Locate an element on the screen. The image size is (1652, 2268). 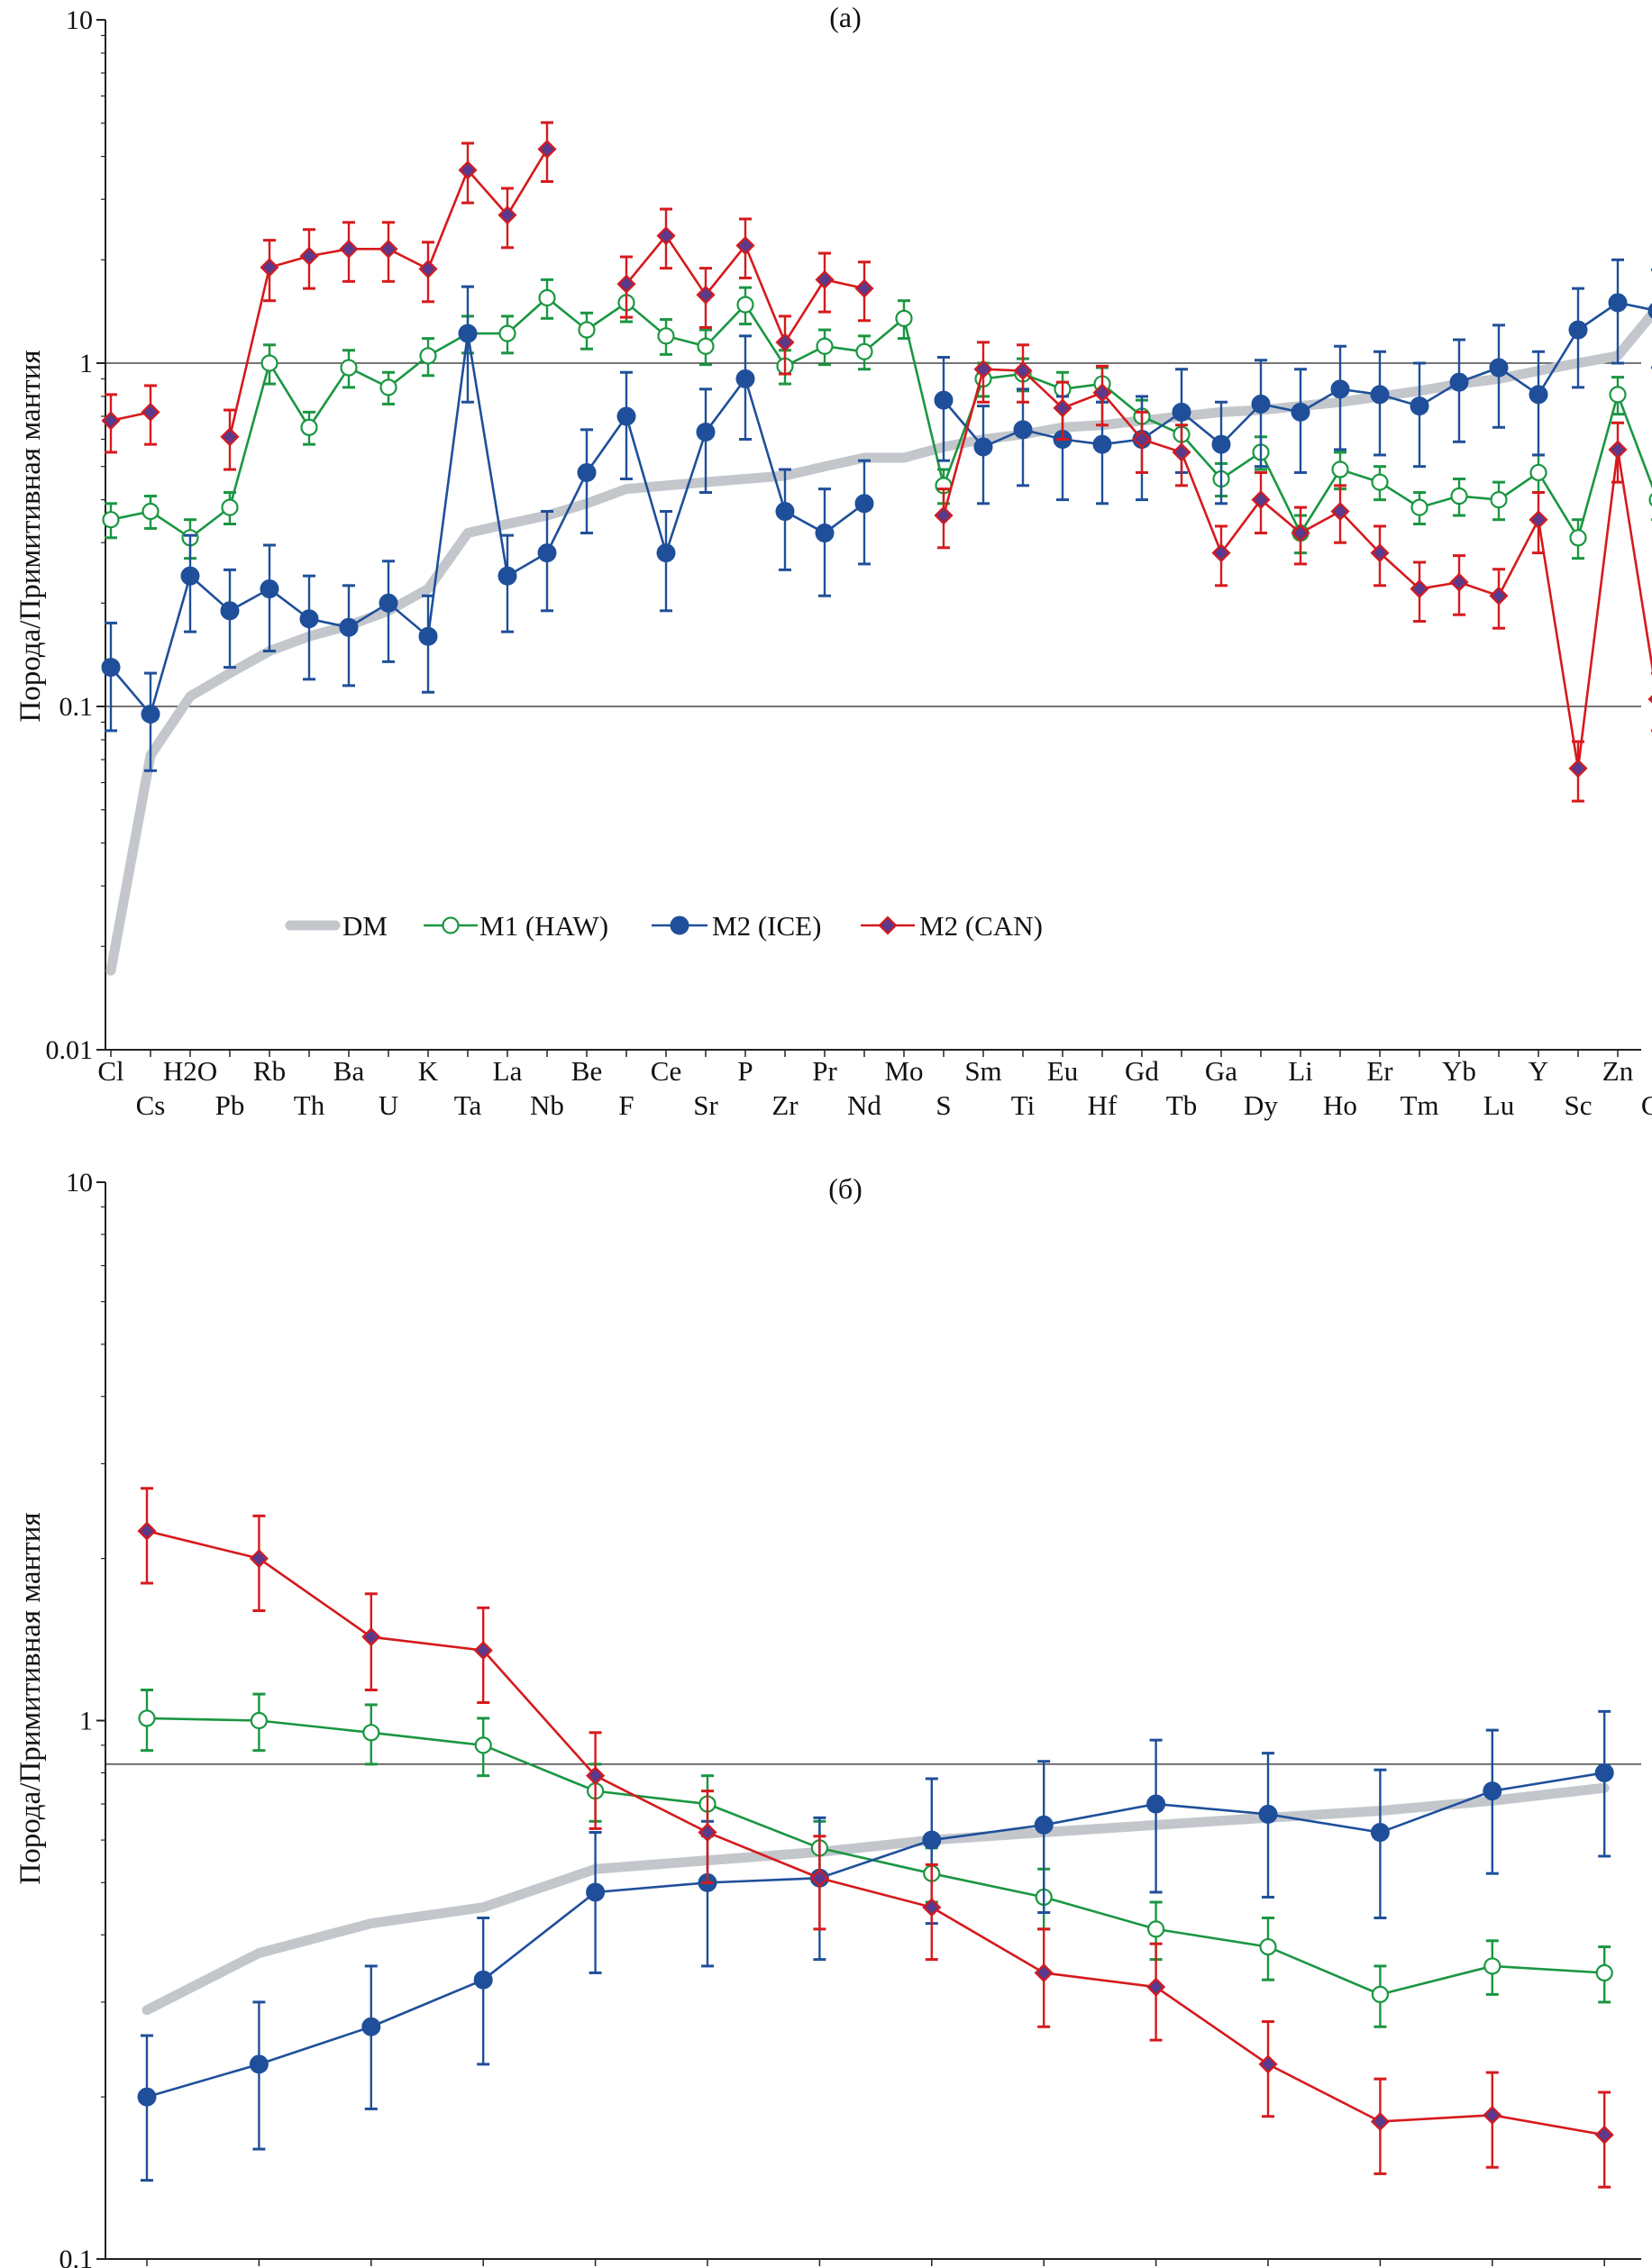
legend-label: M2 (ICE) is located at coordinates (766, 926).